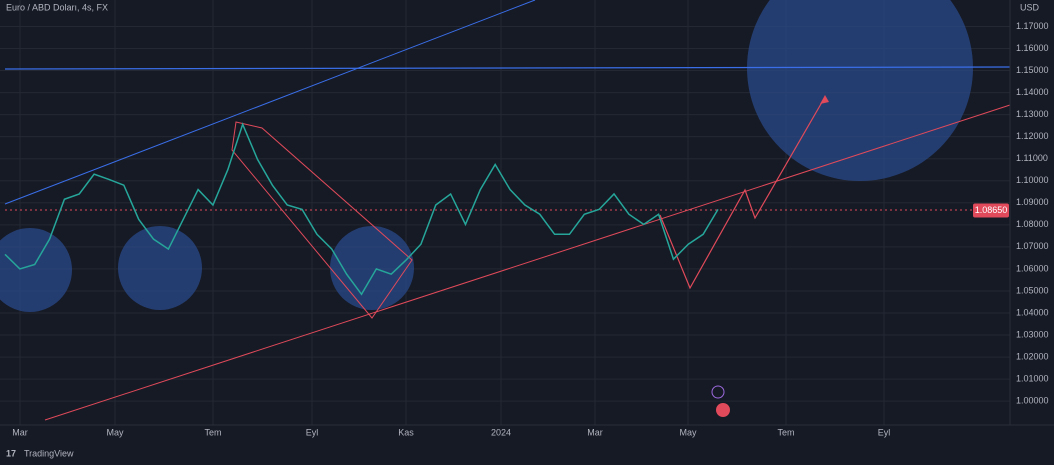 Image resolution: width=1054 pixels, height=465 pixels. Describe the element at coordinates (1032, 180) in the screenshot. I see `y-tick-label: 1.10000` at that location.